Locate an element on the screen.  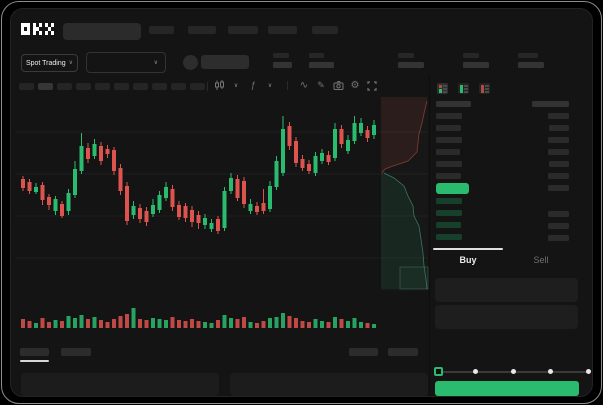
market-type-selector: Spot Trading ∨ is located at coordinates (49, 63).